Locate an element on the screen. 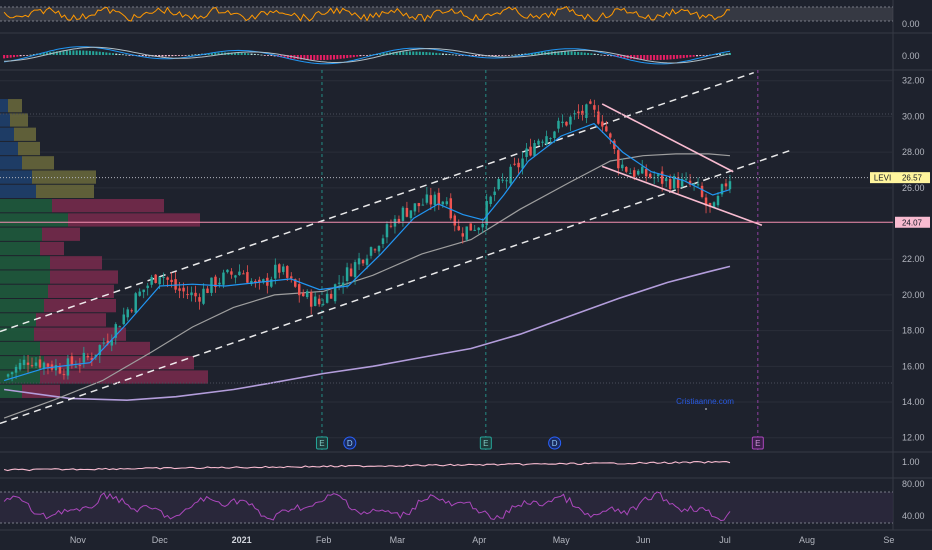 The height and width of the screenshot is (550, 932). price-tick-label: 12.00 is located at coordinates (913, 438).